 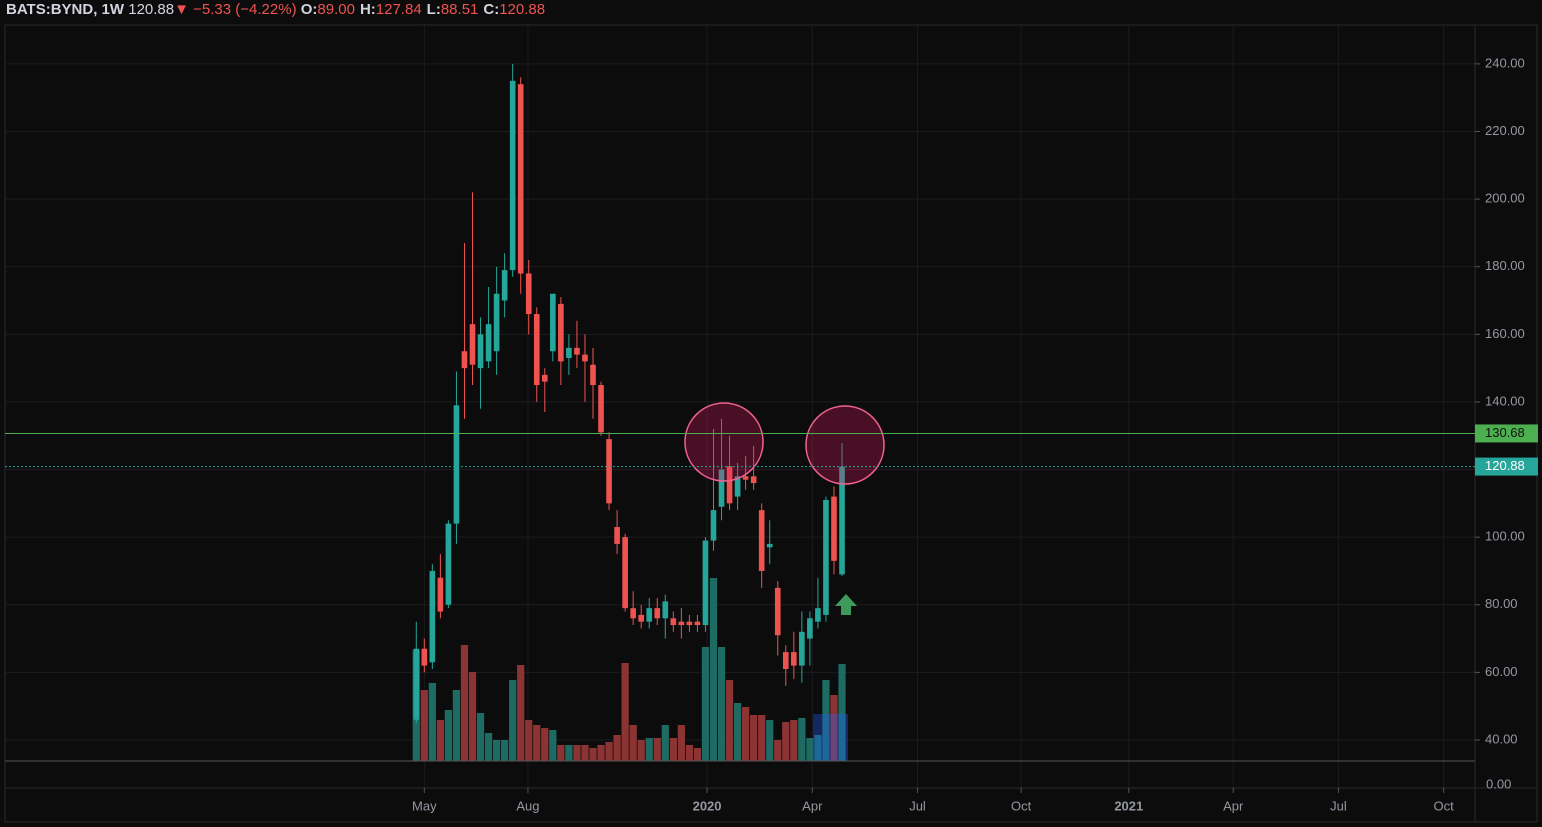 I want to click on ohlc-value: 88.51, so click(x=459, y=9).